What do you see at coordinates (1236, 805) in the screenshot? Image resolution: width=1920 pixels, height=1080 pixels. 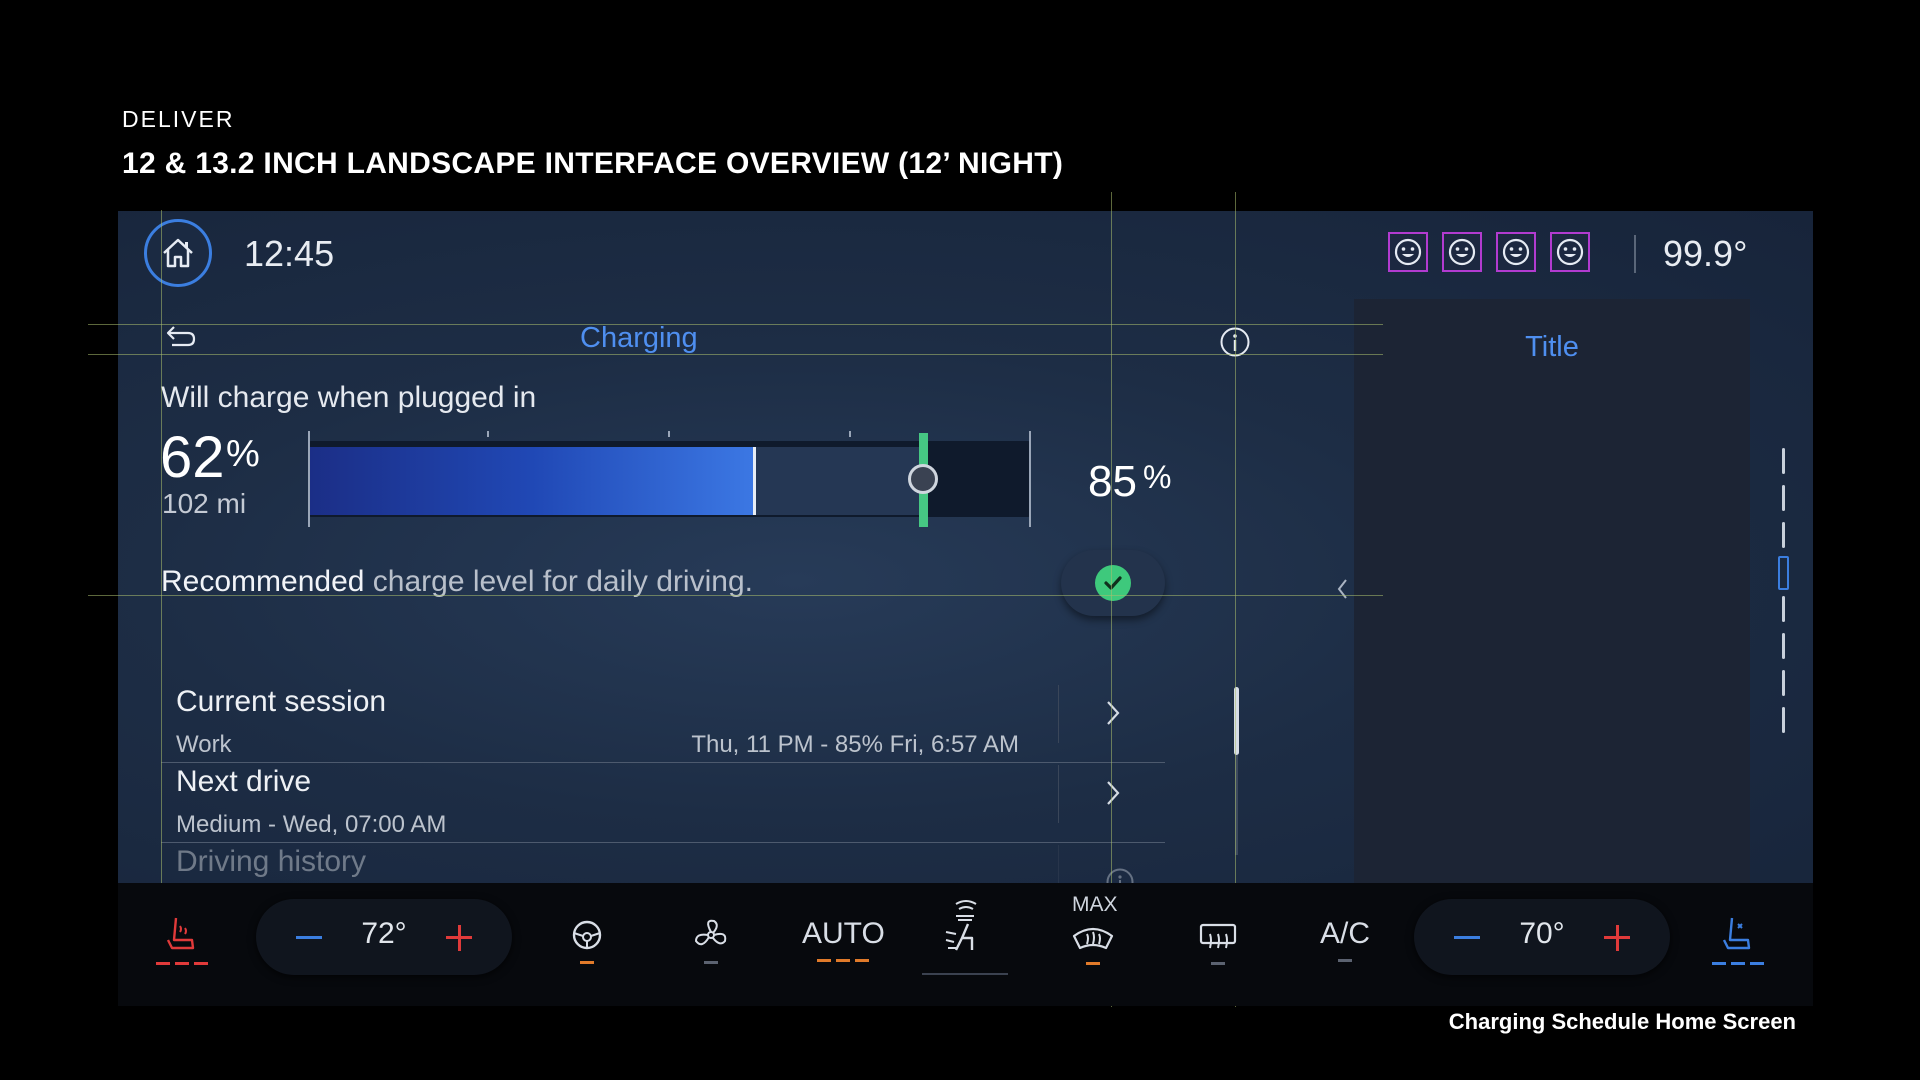 I see `list-scrollbar-track` at bounding box center [1236, 805].